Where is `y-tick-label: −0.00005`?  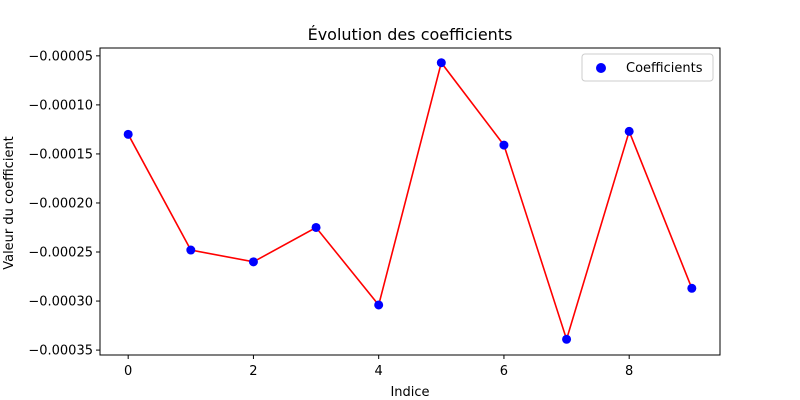 y-tick-label: −0.00005 is located at coordinates (60, 56).